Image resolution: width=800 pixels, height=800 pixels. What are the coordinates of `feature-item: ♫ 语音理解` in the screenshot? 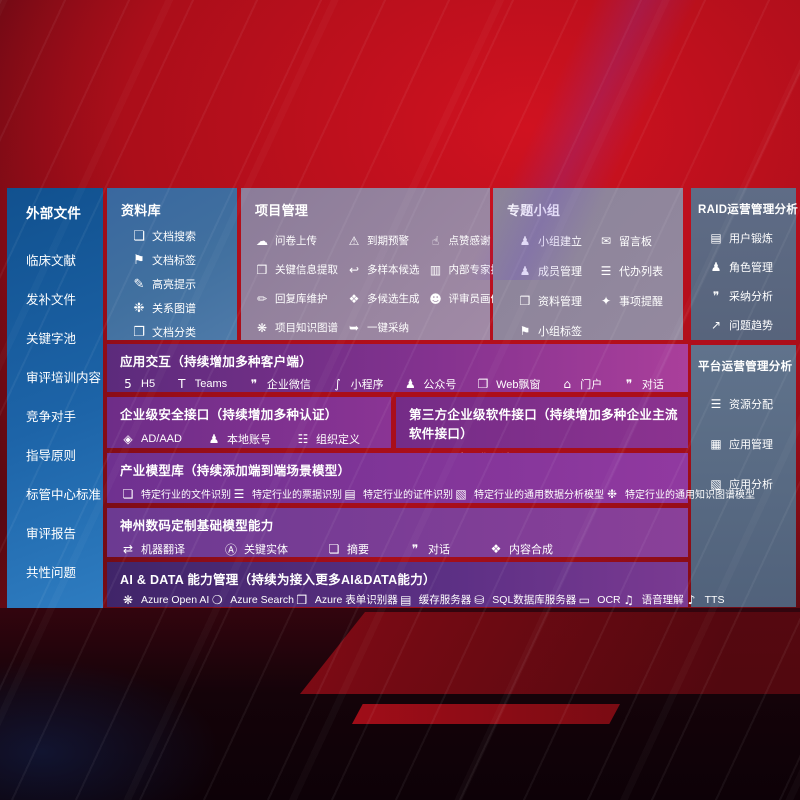 It's located at (652, 599).